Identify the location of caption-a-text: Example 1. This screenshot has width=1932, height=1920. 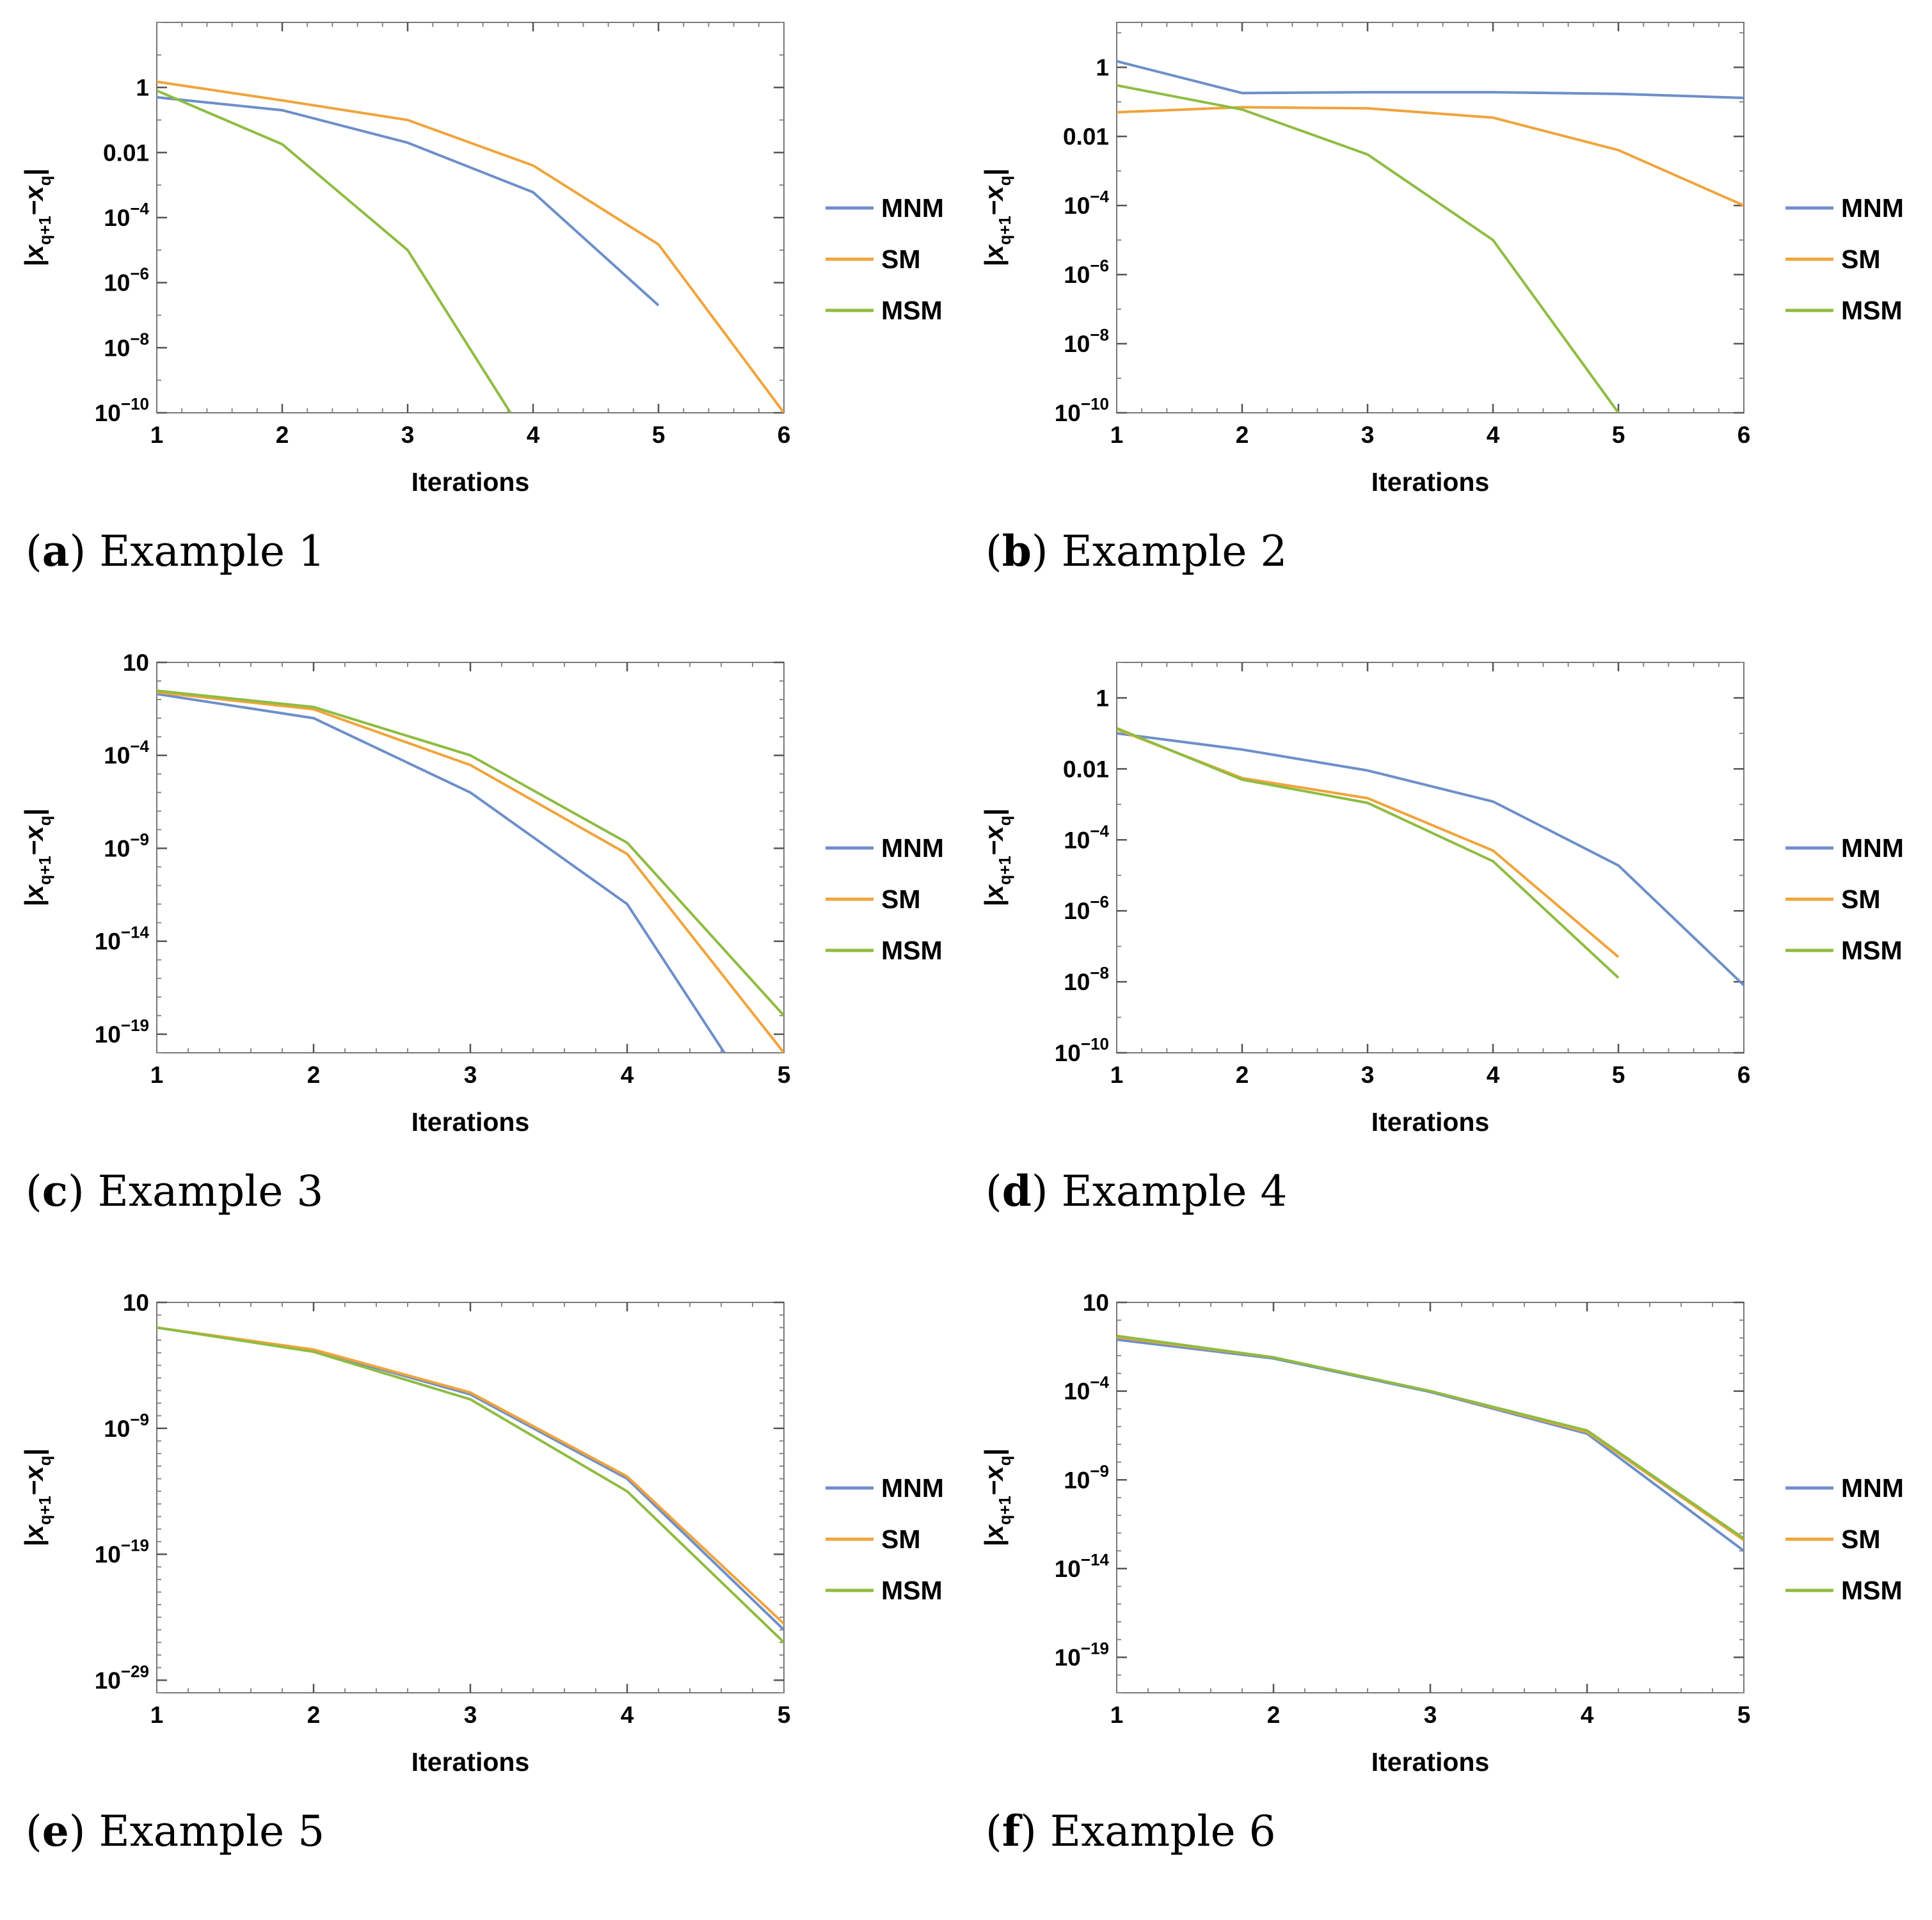
(212, 551).